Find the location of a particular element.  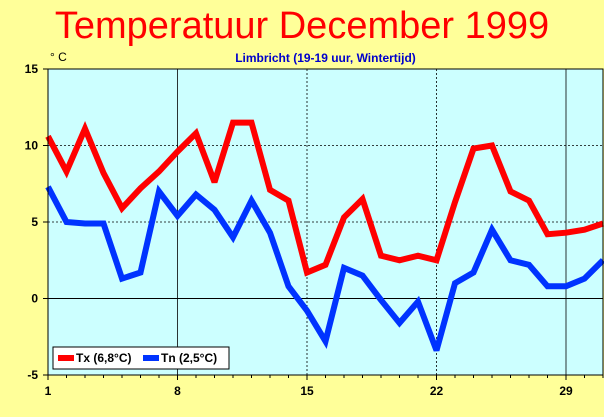

chart-subtitle: Limbricht (19-19 uur, Wintertijd) is located at coordinates (325, 58).